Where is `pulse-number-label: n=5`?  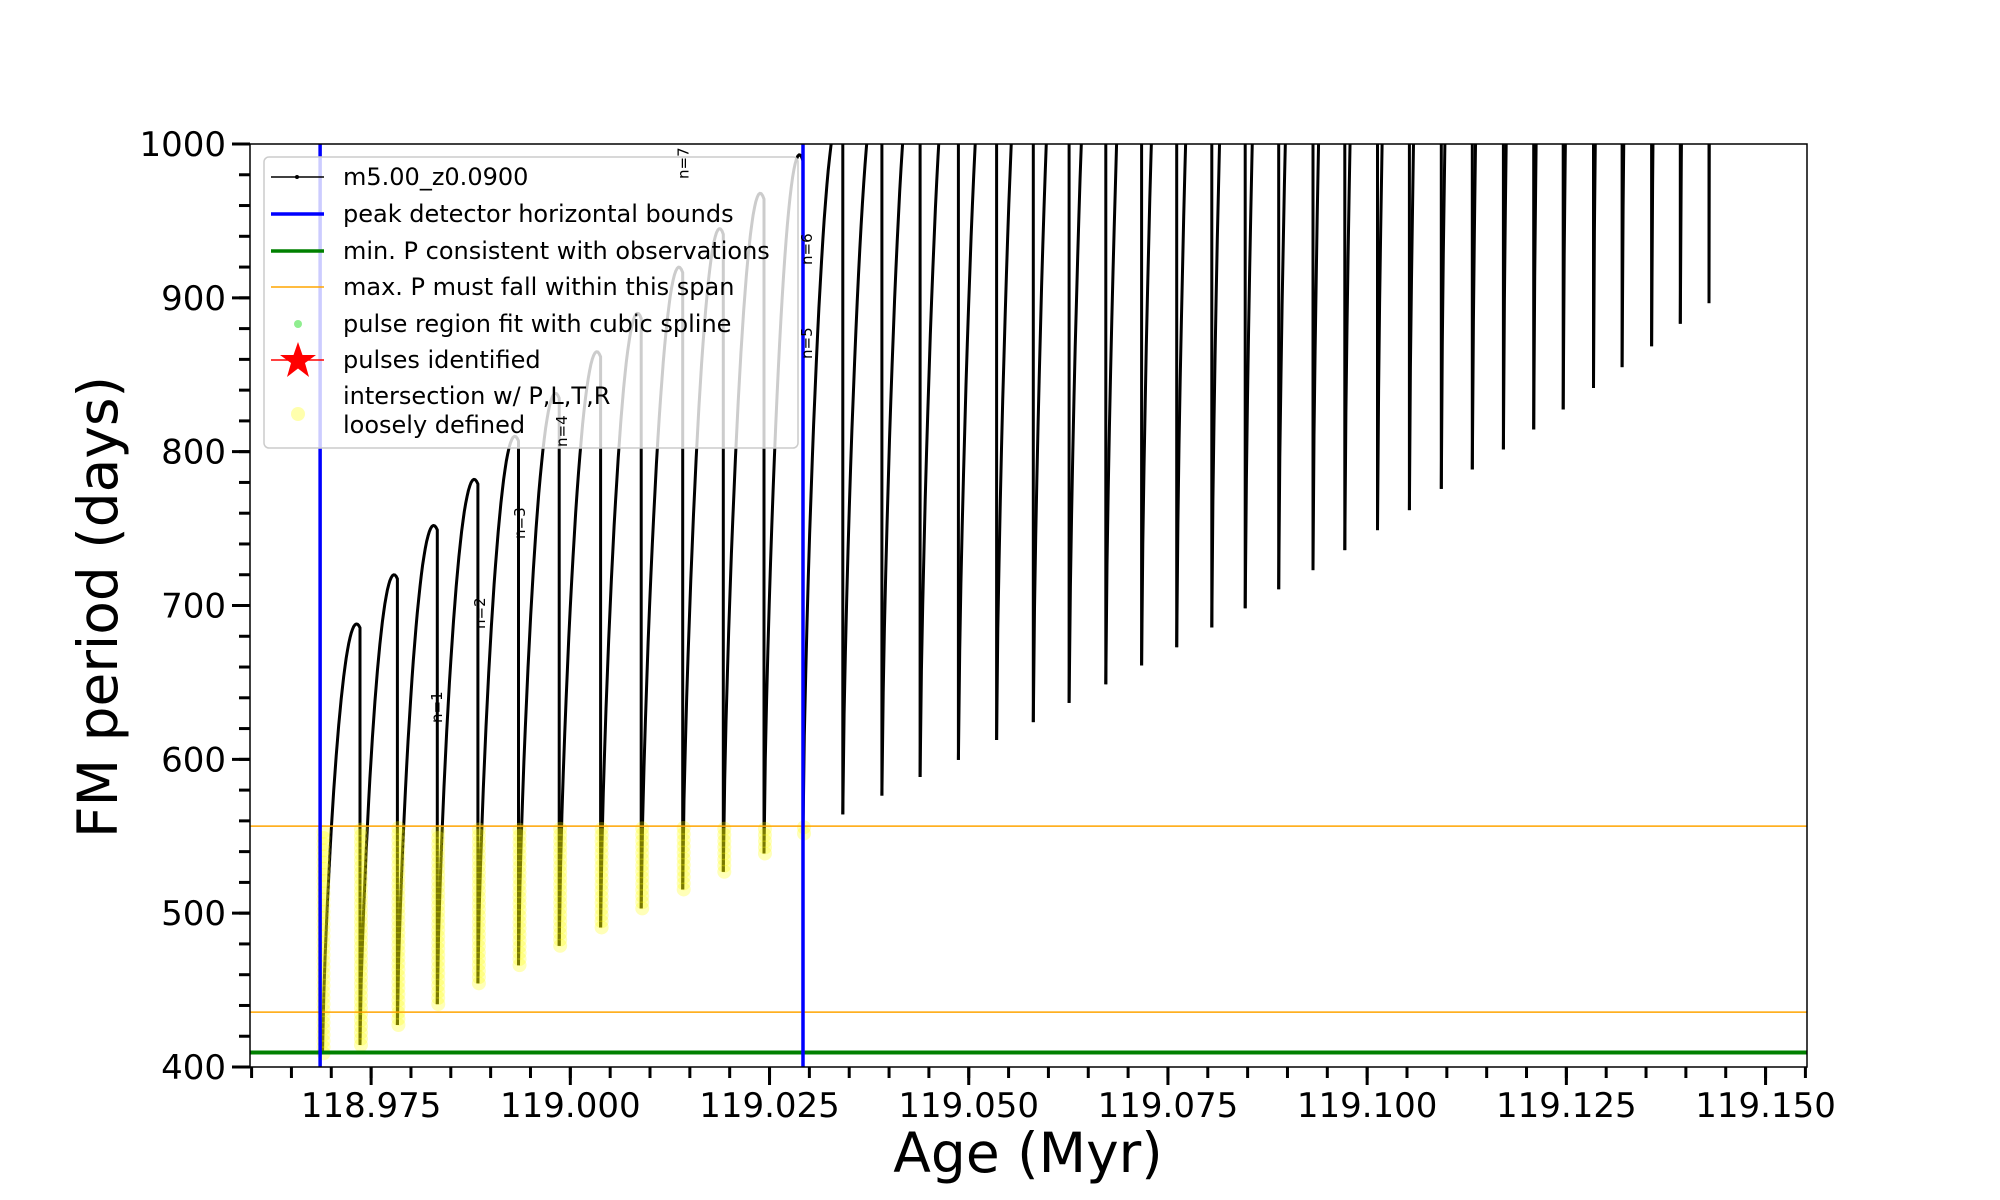 pulse-number-label: n=5 is located at coordinates (807, 343).